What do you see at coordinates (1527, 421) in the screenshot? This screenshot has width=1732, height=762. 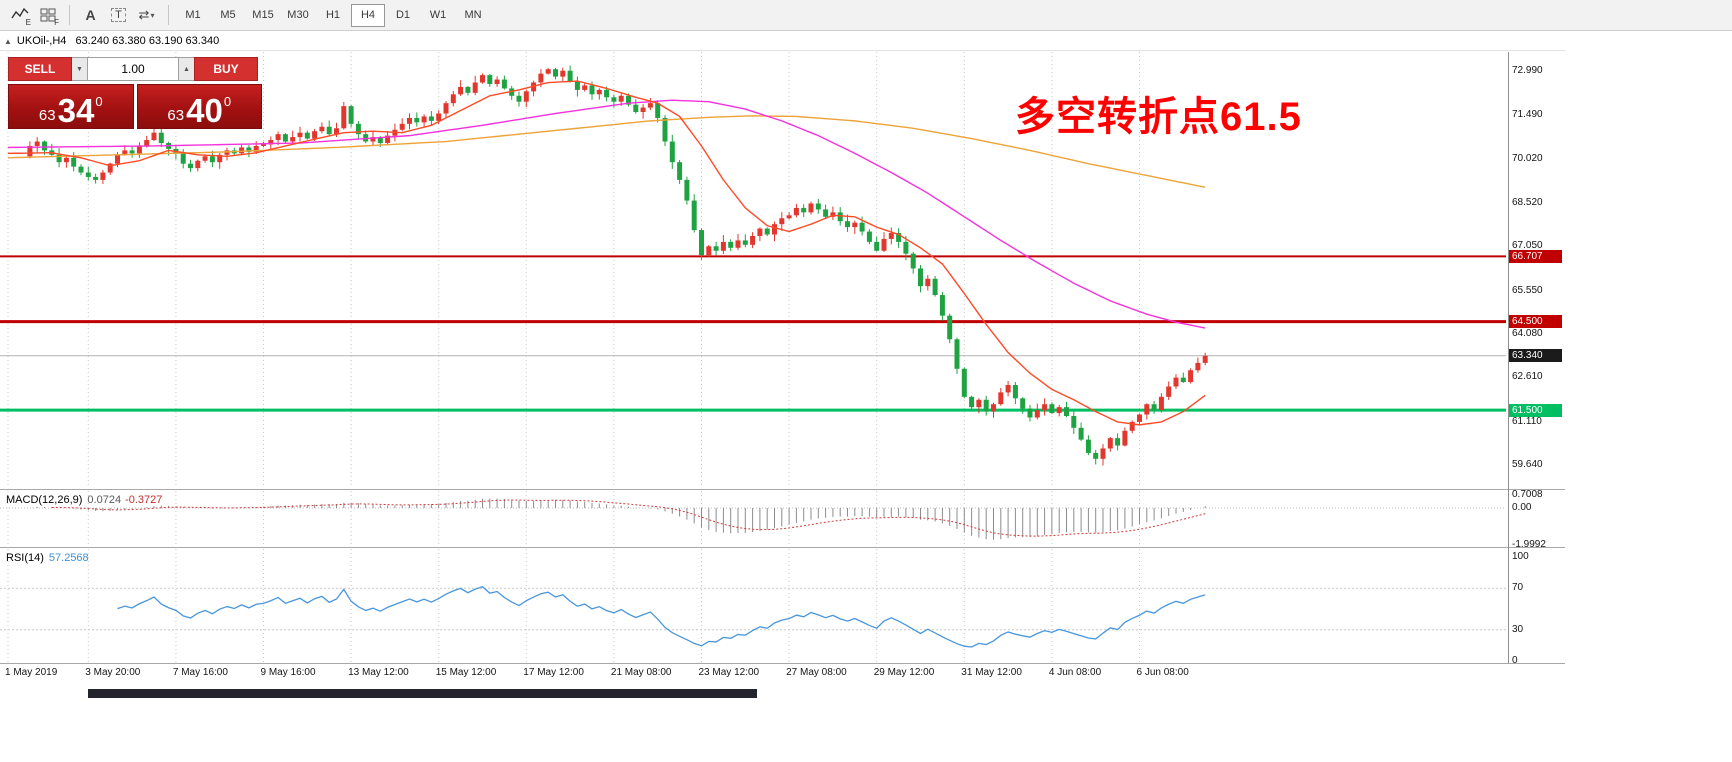 I see `price-axis-tick: 61.110` at bounding box center [1527, 421].